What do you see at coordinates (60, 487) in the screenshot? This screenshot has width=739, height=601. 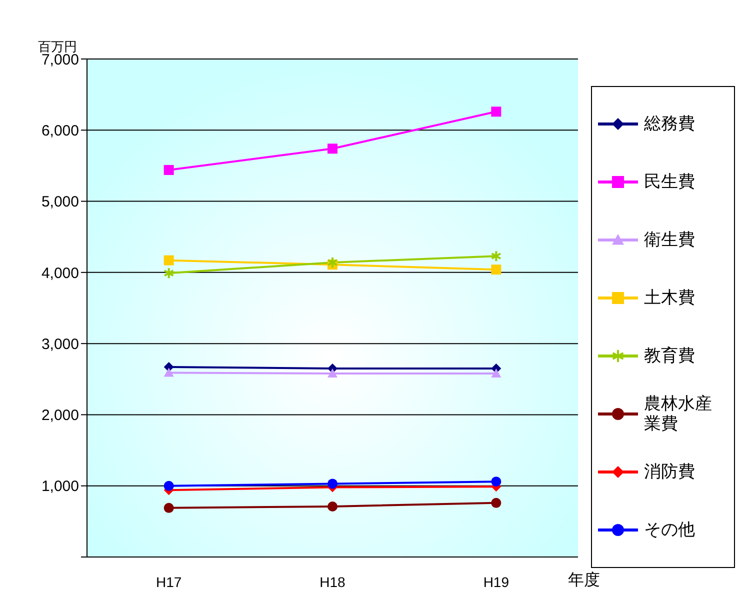 I see `y-tick-label: 1,000` at bounding box center [60, 487].